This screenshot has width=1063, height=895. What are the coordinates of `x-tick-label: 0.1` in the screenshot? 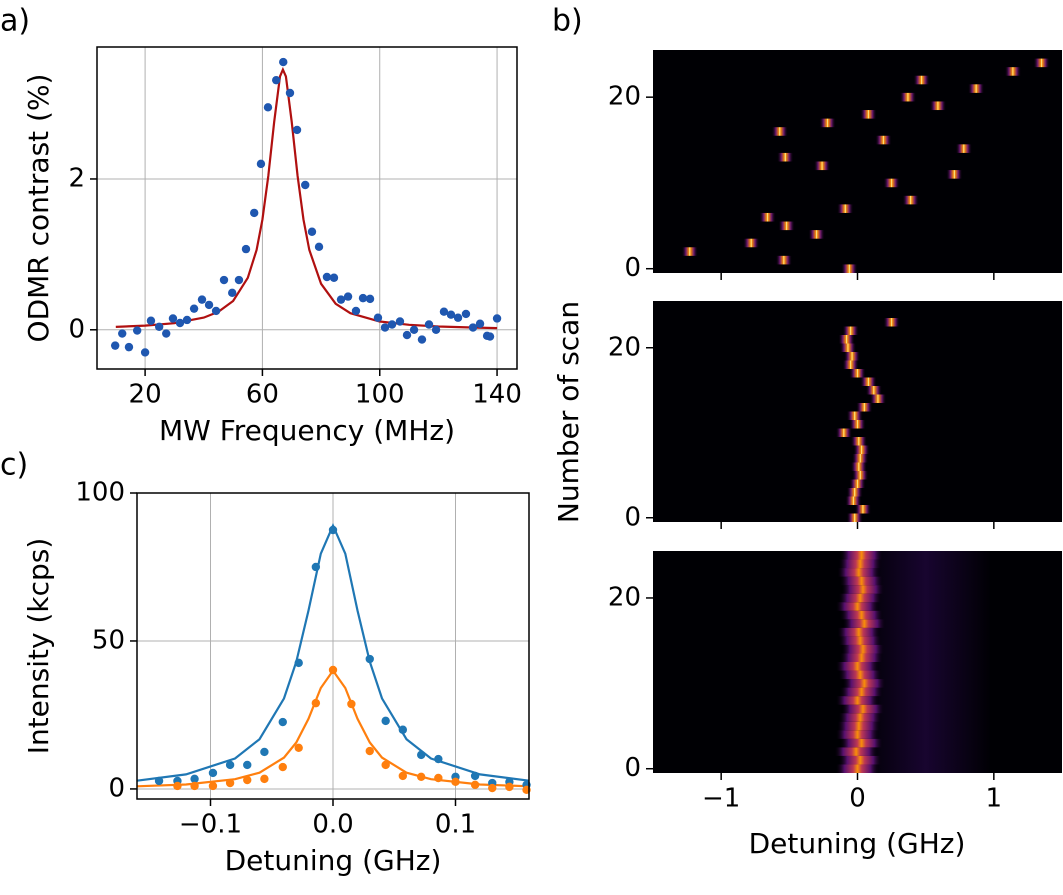 It's located at (455, 825).